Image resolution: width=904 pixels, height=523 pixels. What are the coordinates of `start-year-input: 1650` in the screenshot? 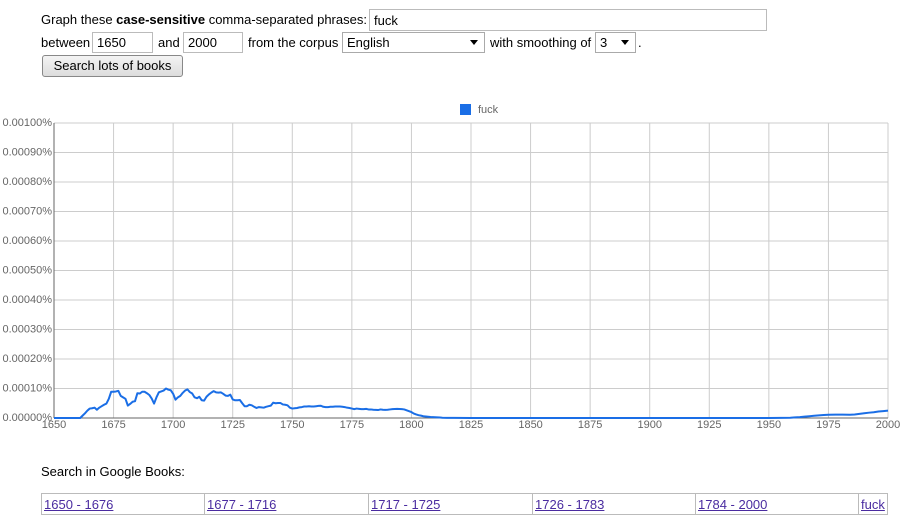 It's located at (122, 42).